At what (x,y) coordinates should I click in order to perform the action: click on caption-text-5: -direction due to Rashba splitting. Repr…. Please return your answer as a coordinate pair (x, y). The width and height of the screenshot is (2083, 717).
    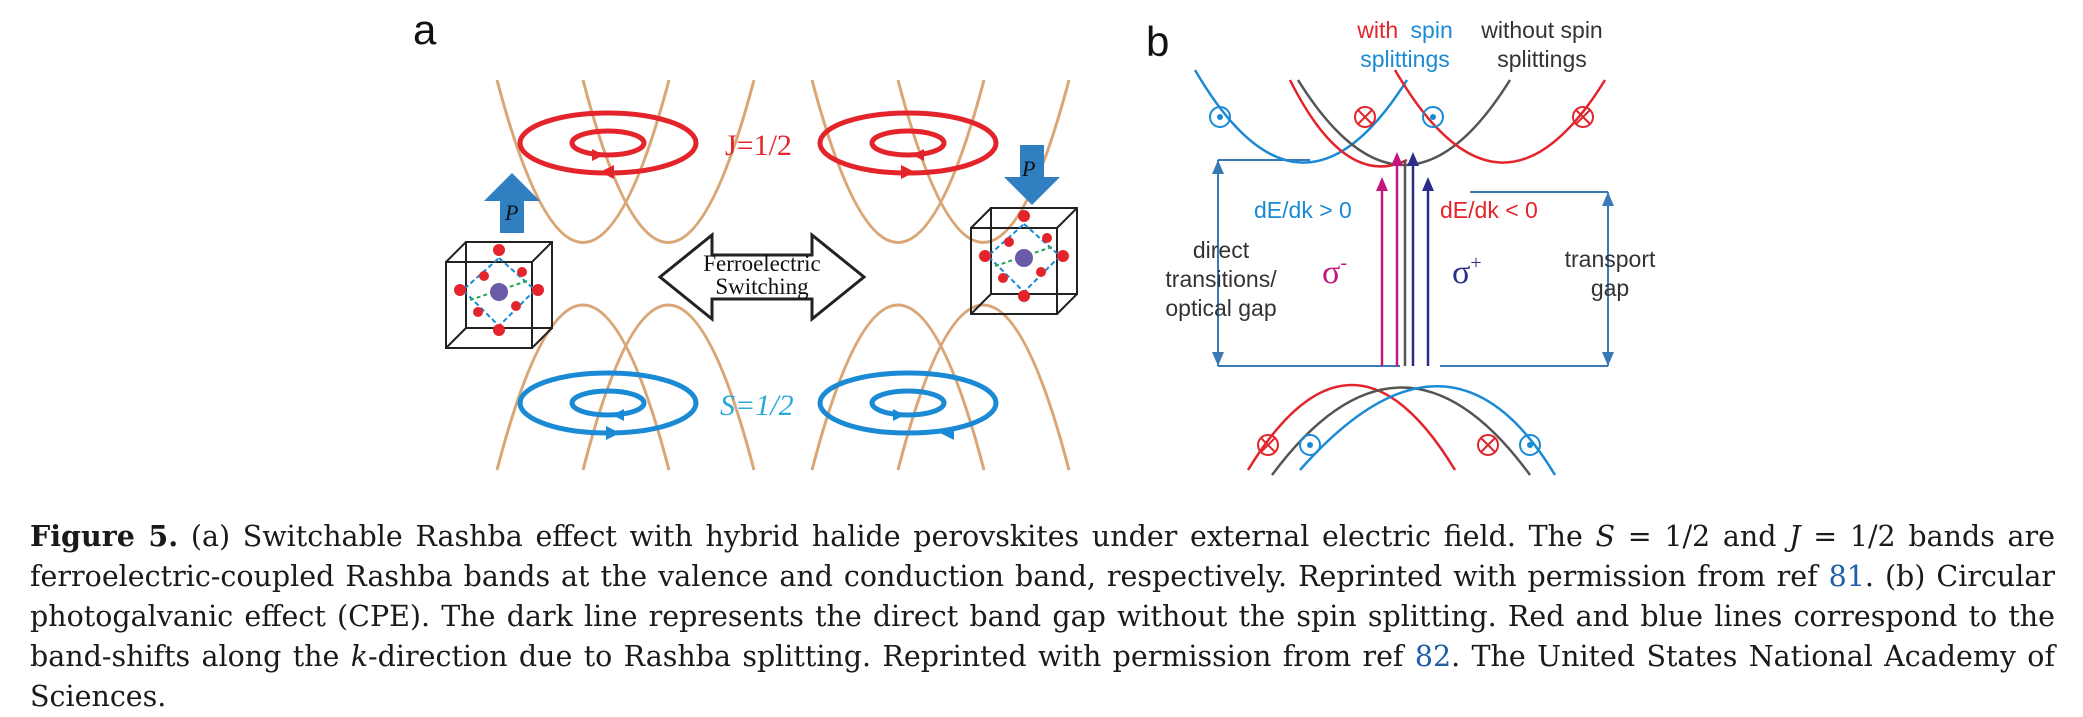
    Looking at the image, I should click on (891, 656).